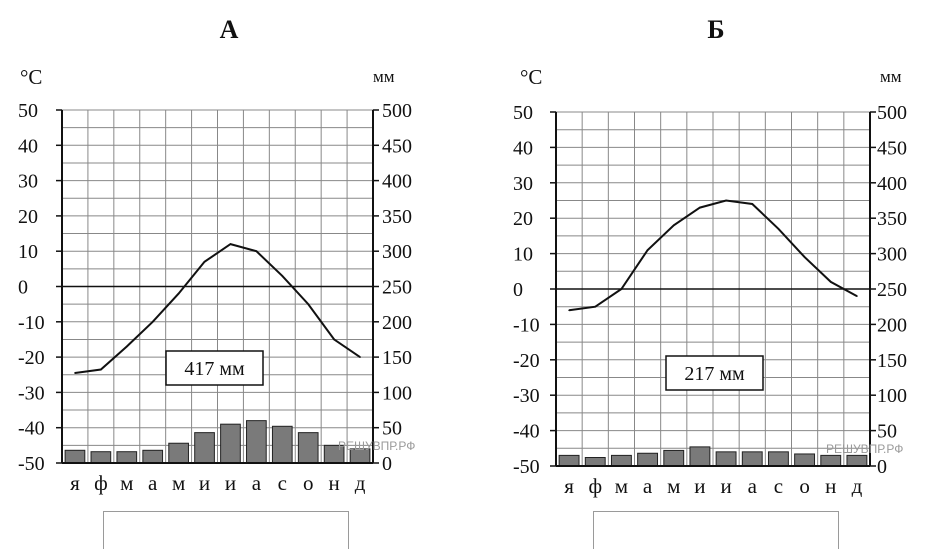 The width and height of the screenshot is (932, 549). I want to click on month-label: я, so click(75, 483).